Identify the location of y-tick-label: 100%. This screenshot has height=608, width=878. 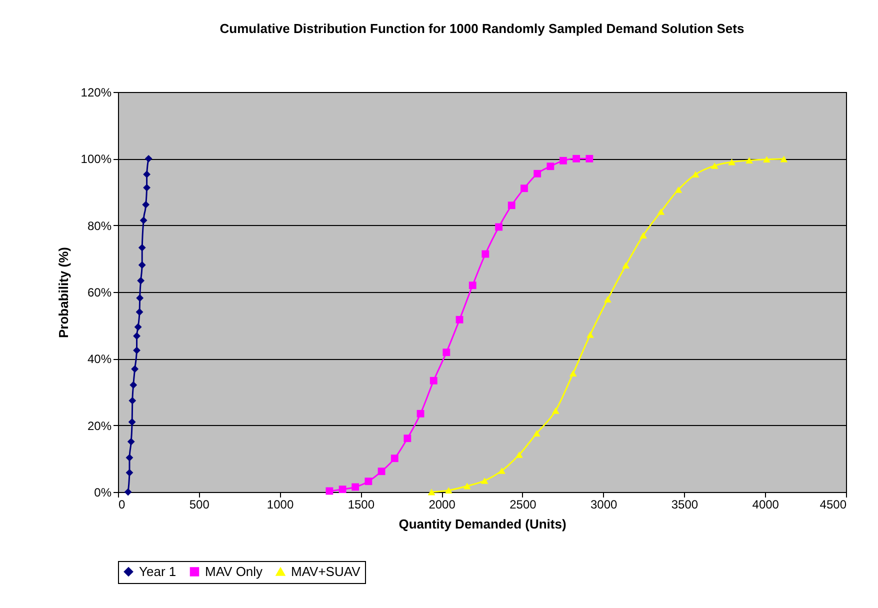
(96, 159).